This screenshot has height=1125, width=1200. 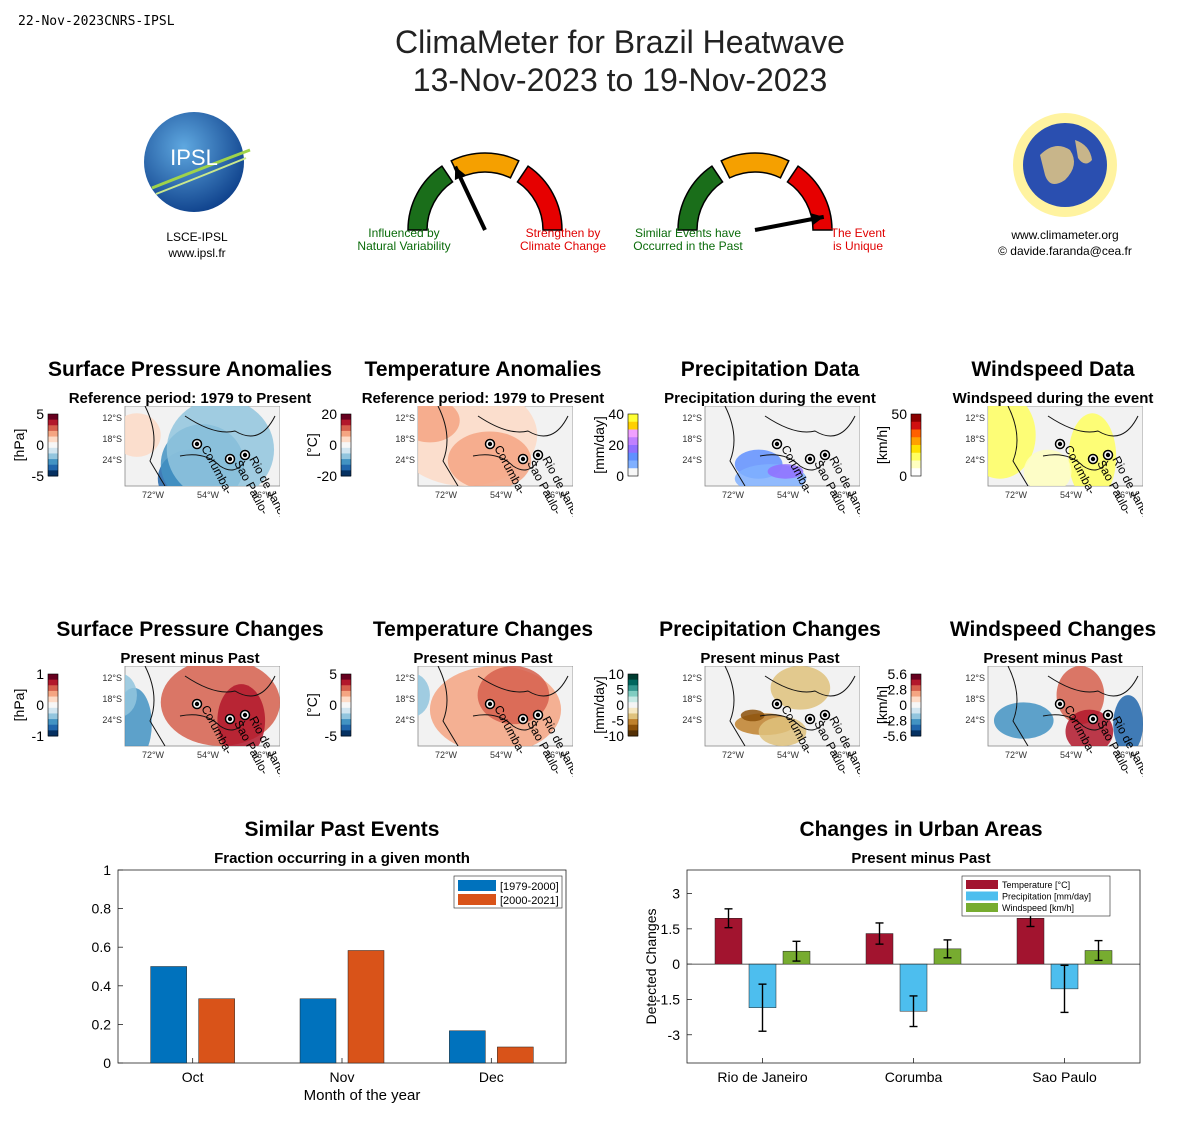 What do you see at coordinates (563, 246) in the screenshot?
I see `gauge-1-right-label-2: Climate Change` at bounding box center [563, 246].